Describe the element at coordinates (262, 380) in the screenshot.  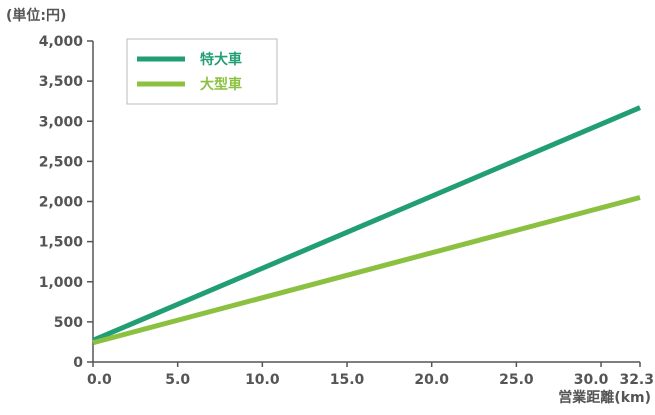
I see `x-tick-label: 10.0` at that location.